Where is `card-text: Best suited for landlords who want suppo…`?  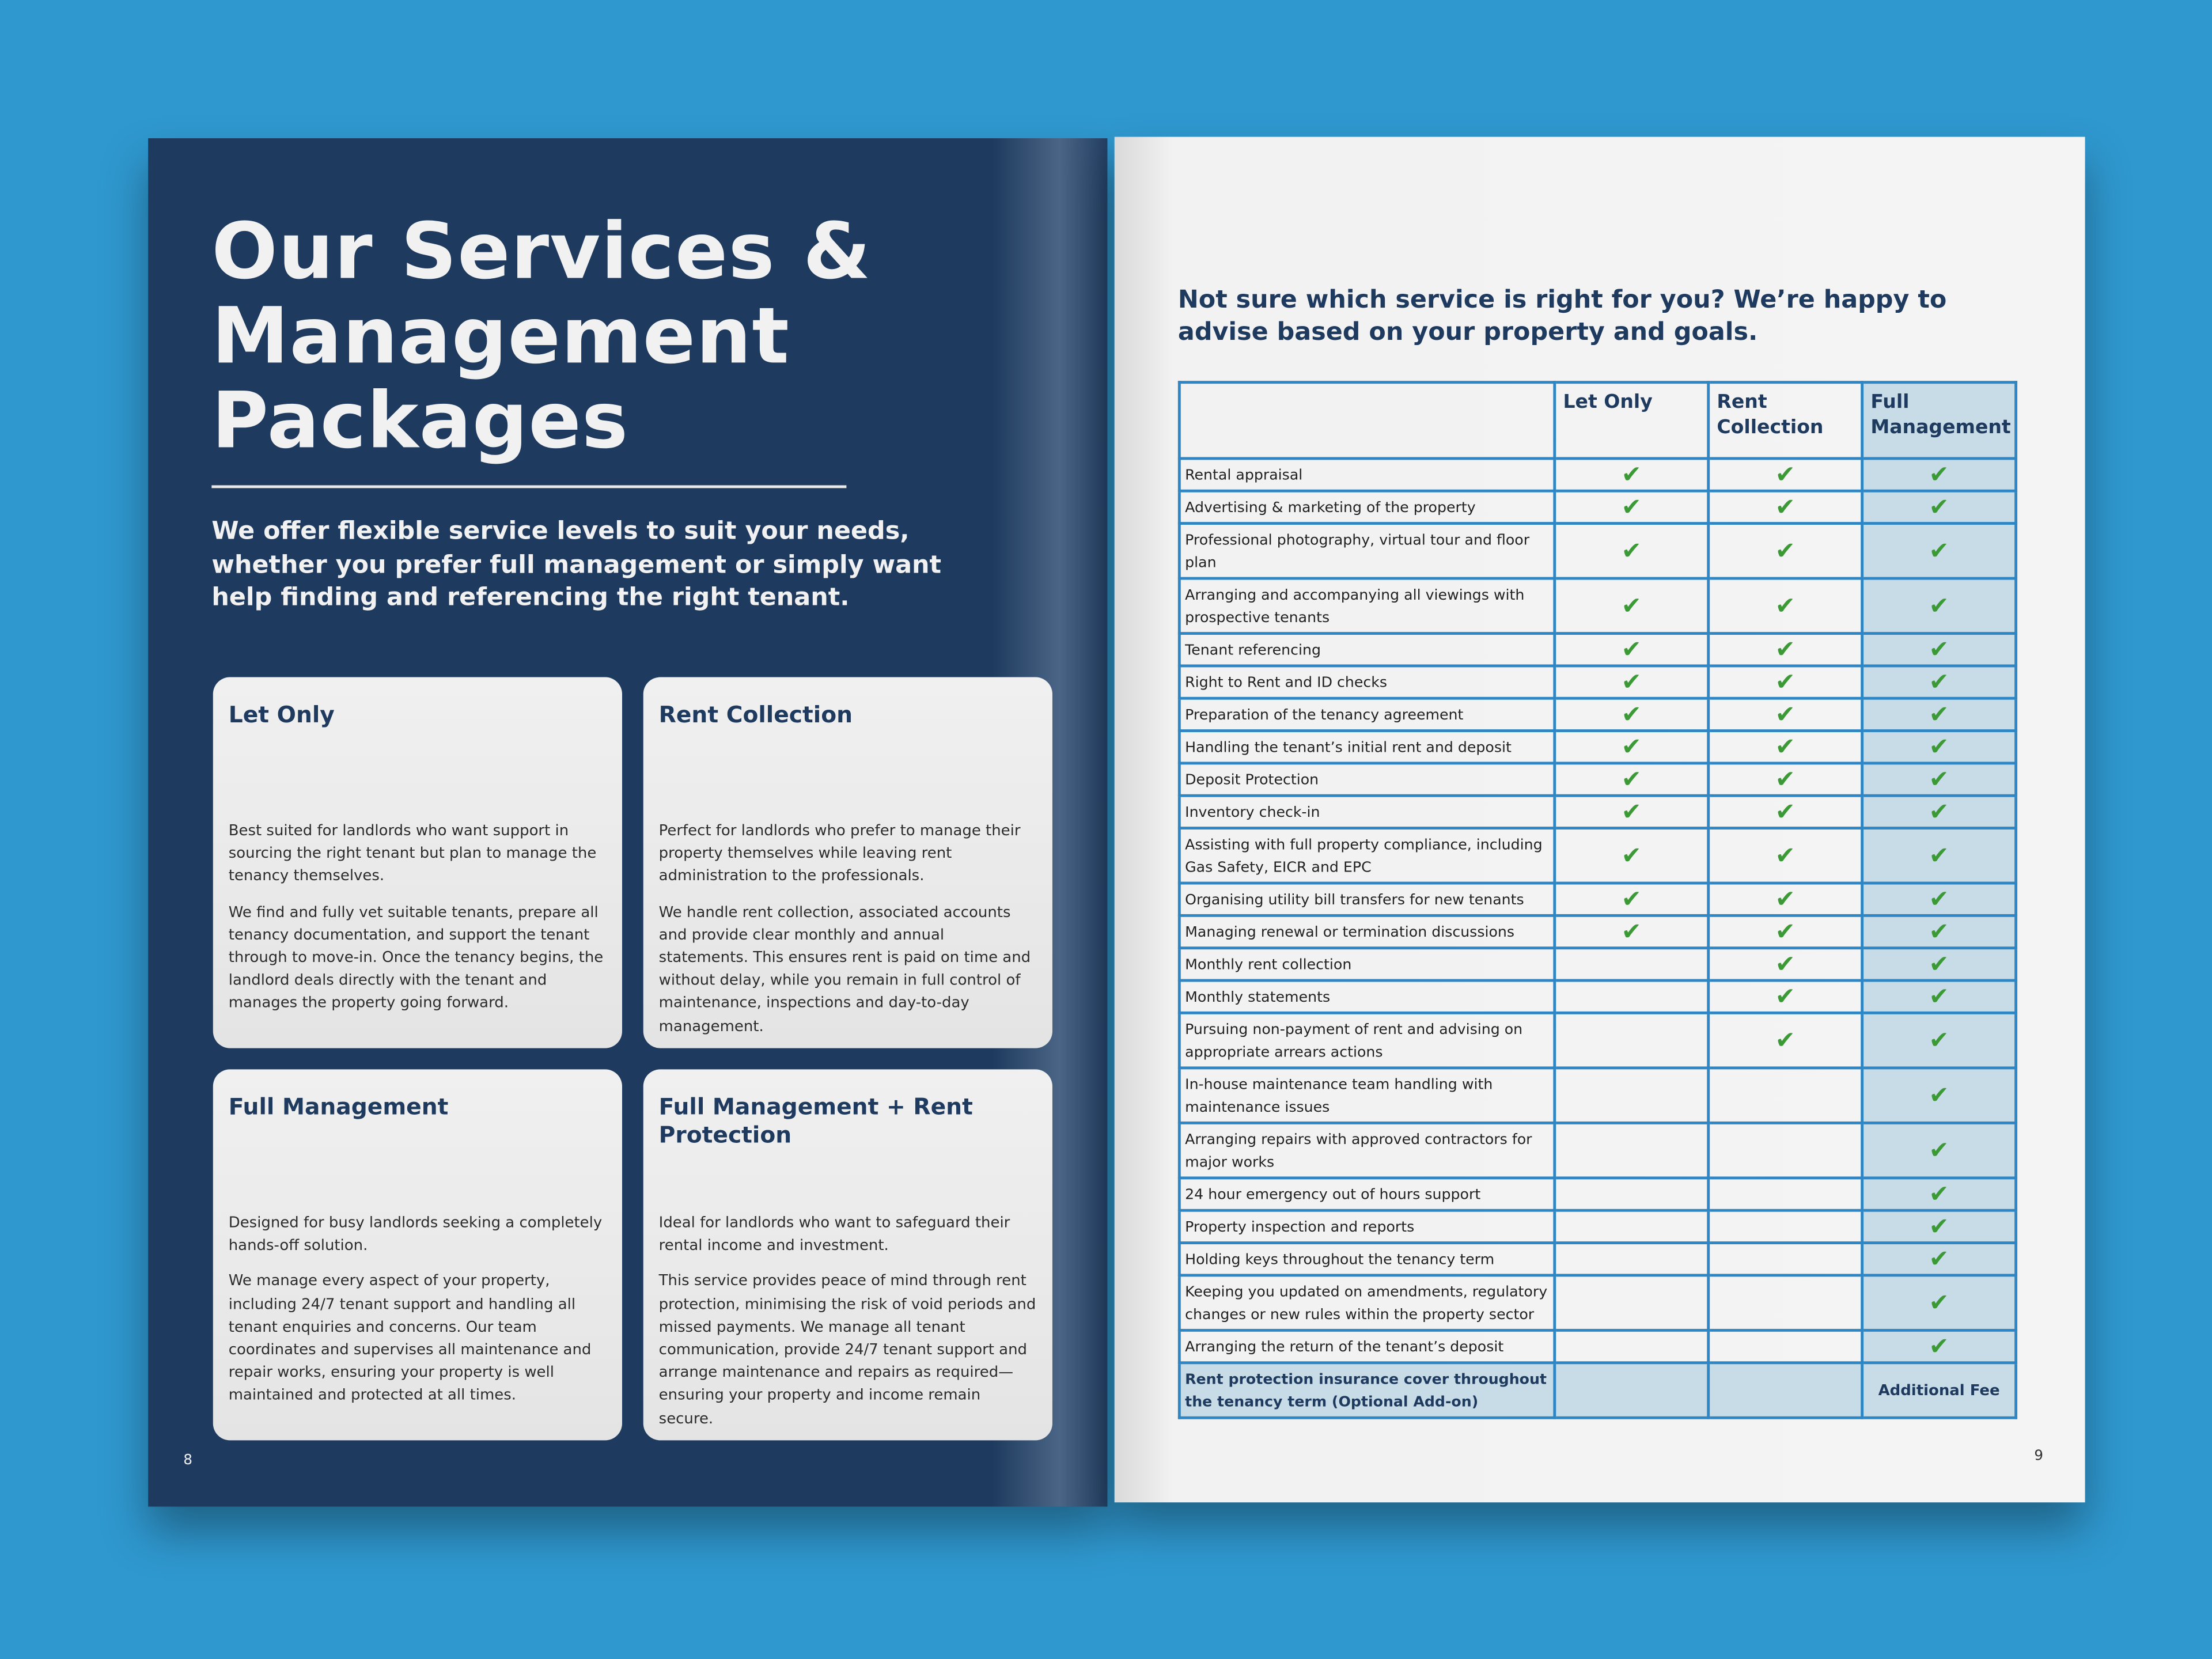 card-text: Best suited for landlords who want suppo… is located at coordinates (412, 853).